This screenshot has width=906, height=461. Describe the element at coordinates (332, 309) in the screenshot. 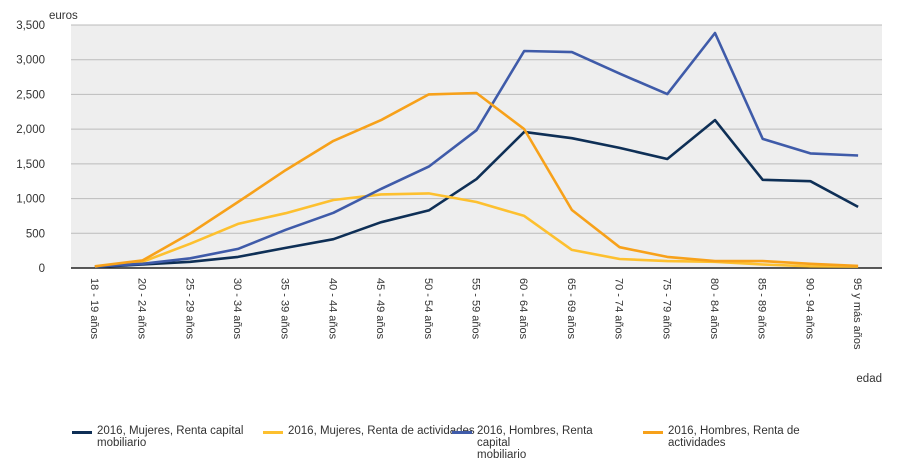

I see `x-tick-label: 40 - 44 años` at that location.